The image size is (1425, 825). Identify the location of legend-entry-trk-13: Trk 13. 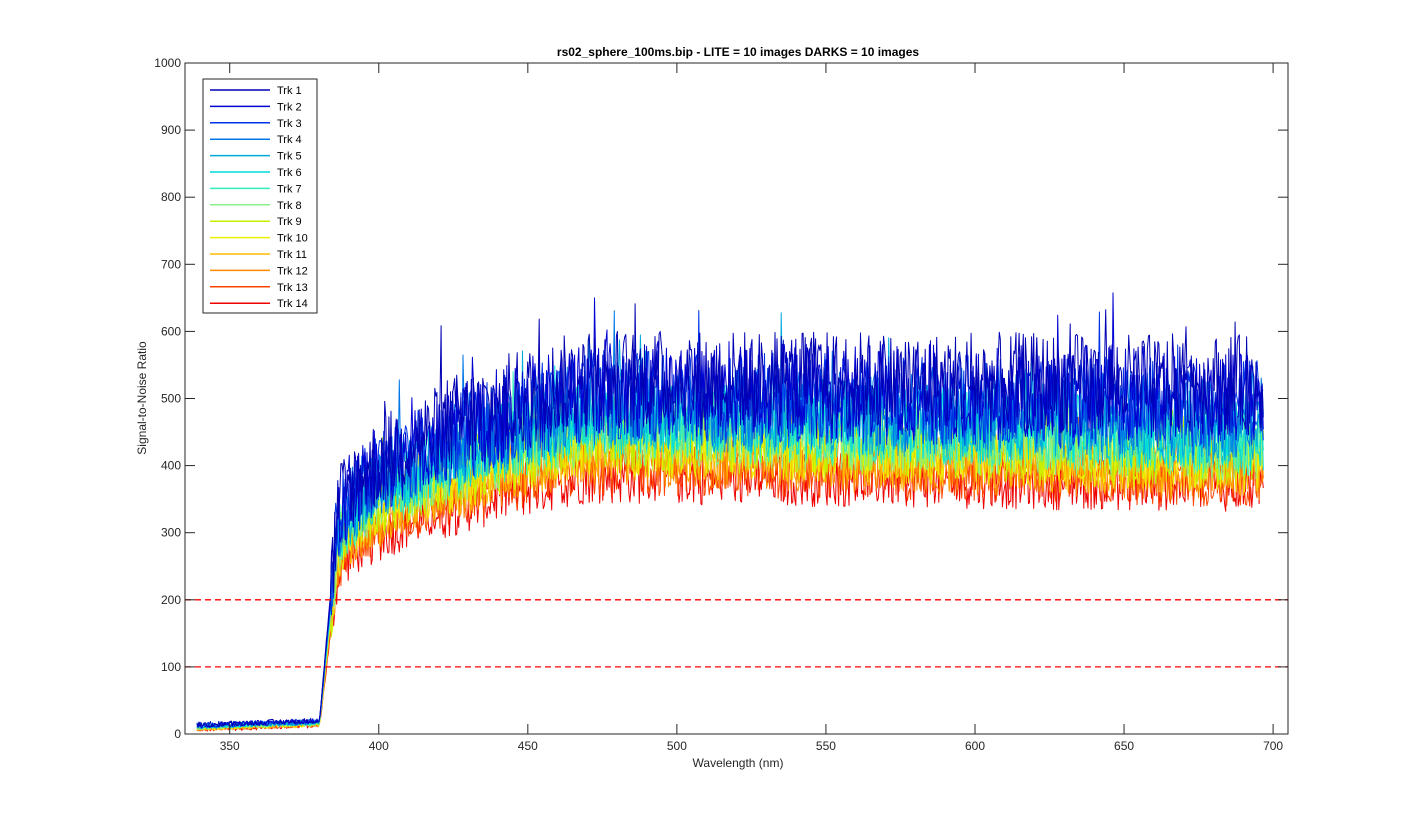
(259, 288).